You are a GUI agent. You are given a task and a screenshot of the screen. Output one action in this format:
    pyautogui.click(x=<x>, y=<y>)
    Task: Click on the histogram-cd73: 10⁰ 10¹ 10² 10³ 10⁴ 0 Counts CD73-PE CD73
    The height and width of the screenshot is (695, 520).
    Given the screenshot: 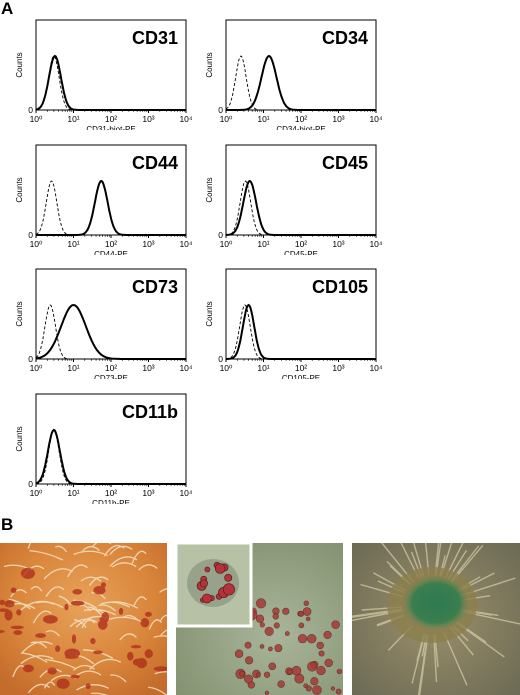 What is the action you would take?
    pyautogui.click(x=99, y=322)
    